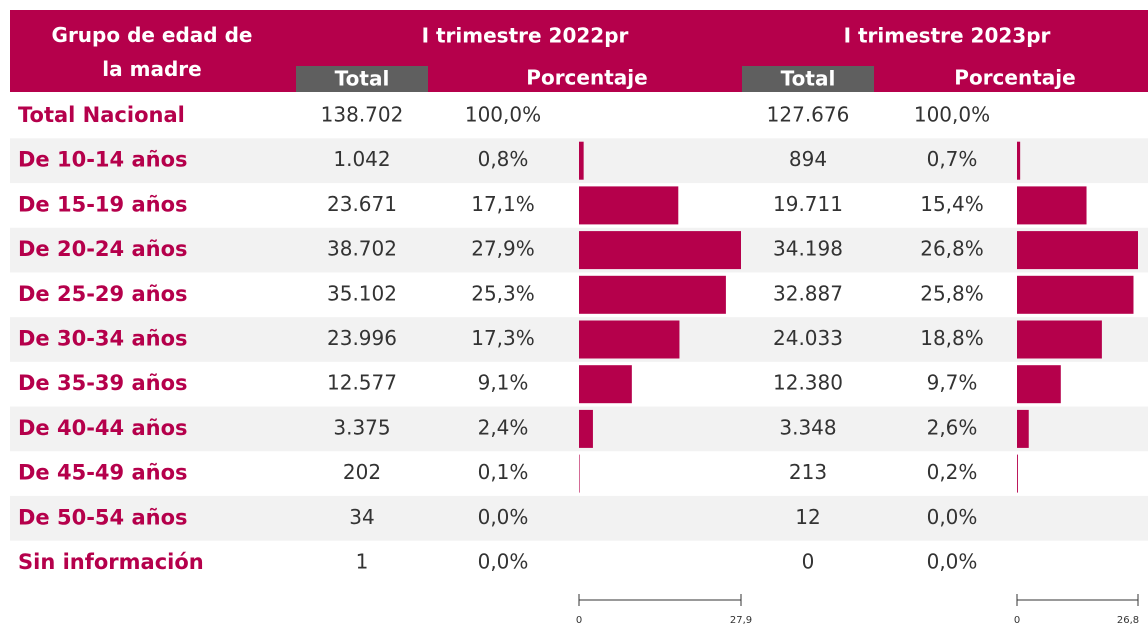 This screenshot has height=629, width=1148. What do you see at coordinates (808, 115) in the screenshot?
I see `cell: 127.676` at bounding box center [808, 115].